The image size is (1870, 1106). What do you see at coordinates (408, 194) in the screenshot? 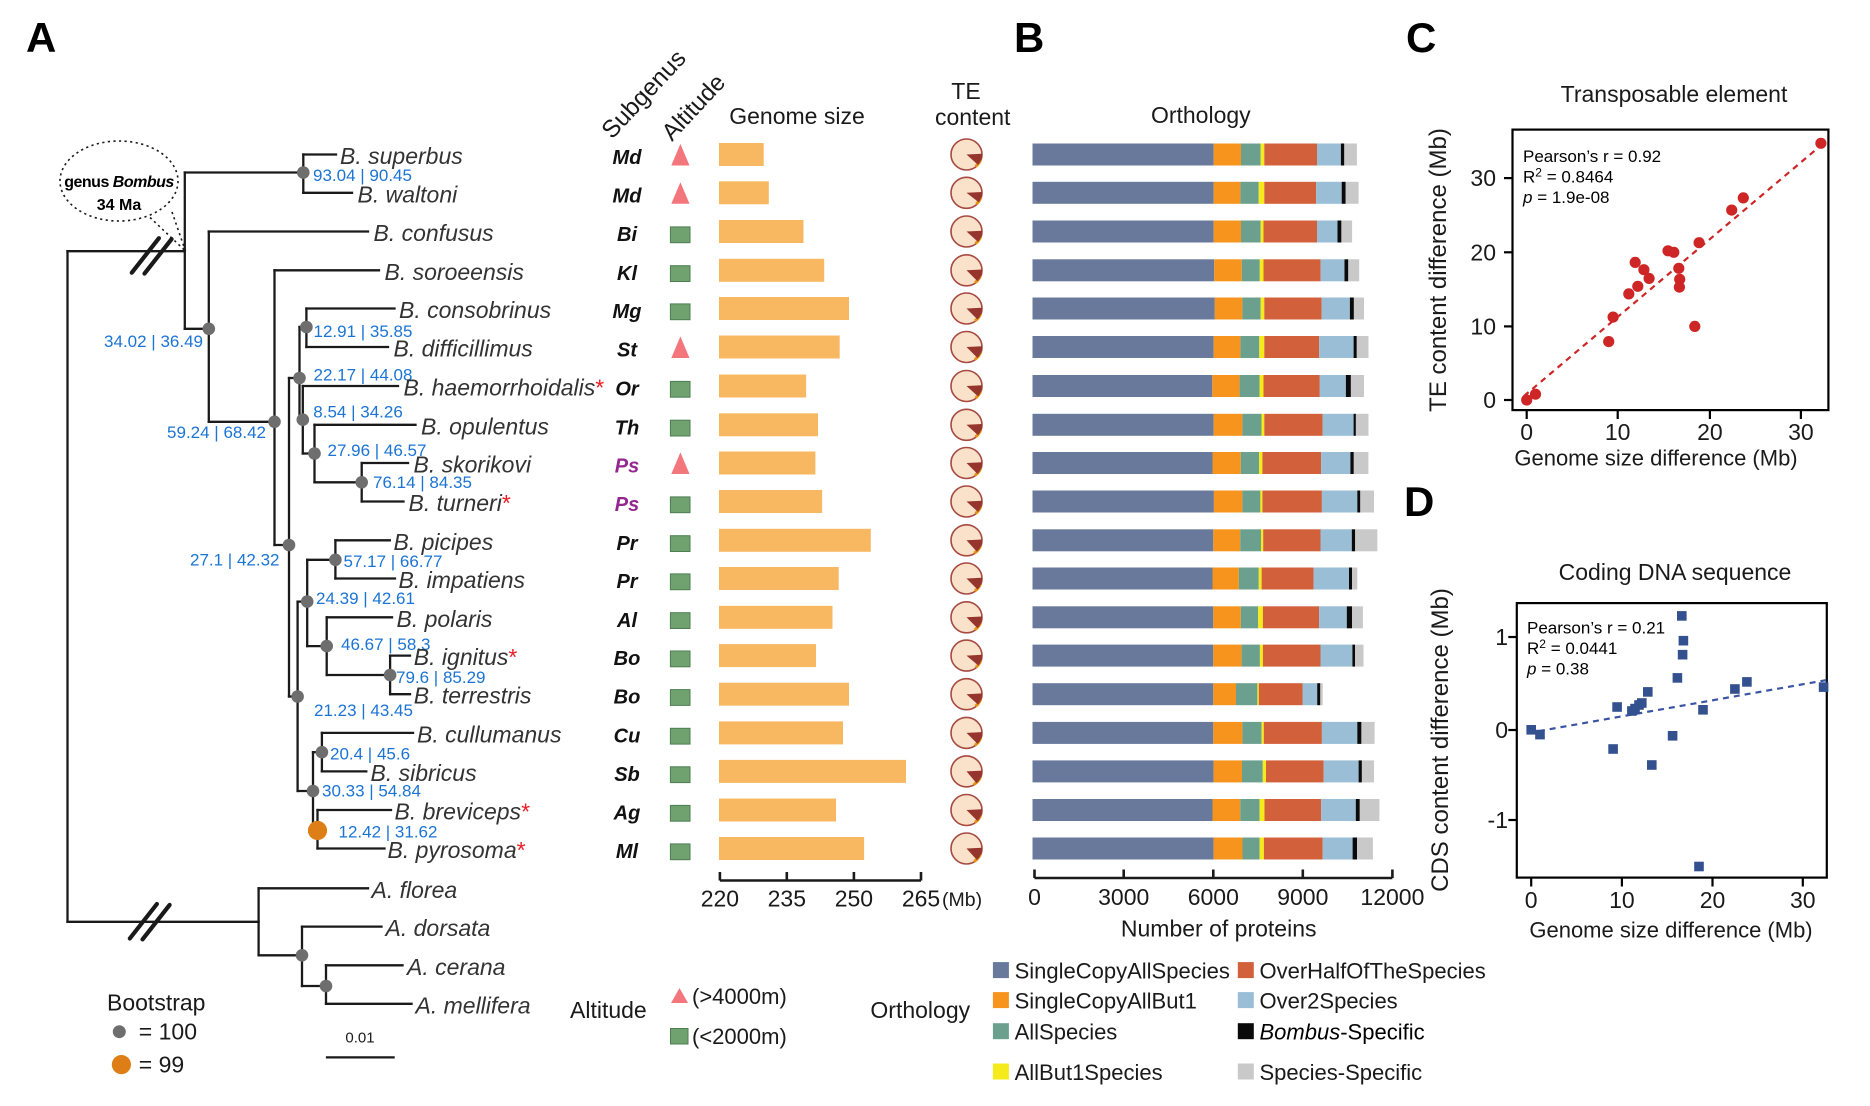
I see `svg-text: B. waltoni` at bounding box center [408, 194].